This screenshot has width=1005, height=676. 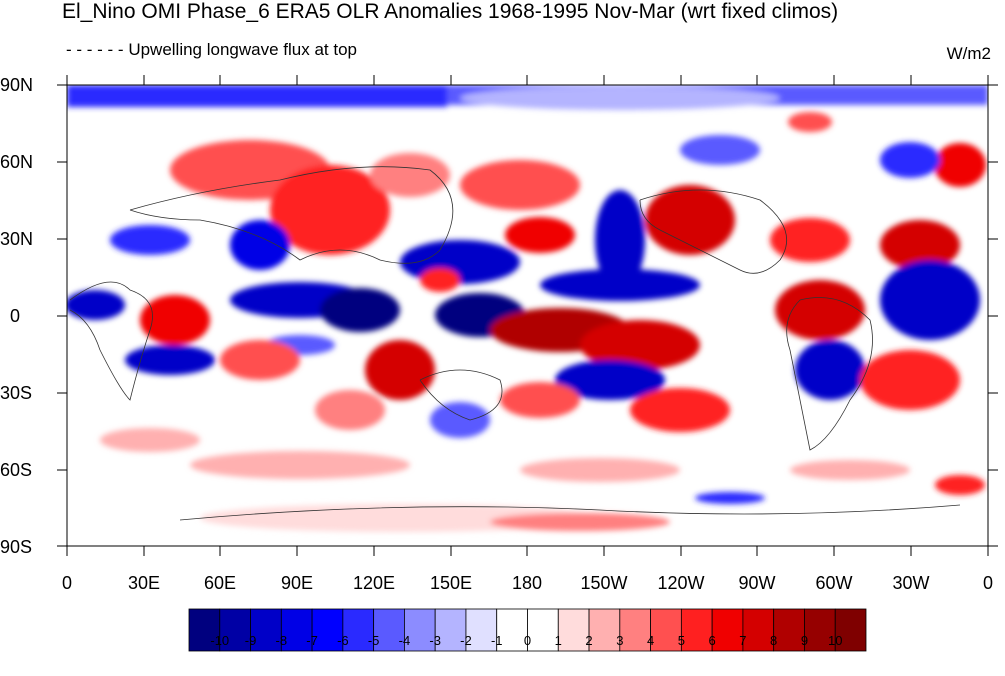 I want to click on colorbar-tick-label: -10, so click(x=219, y=640).